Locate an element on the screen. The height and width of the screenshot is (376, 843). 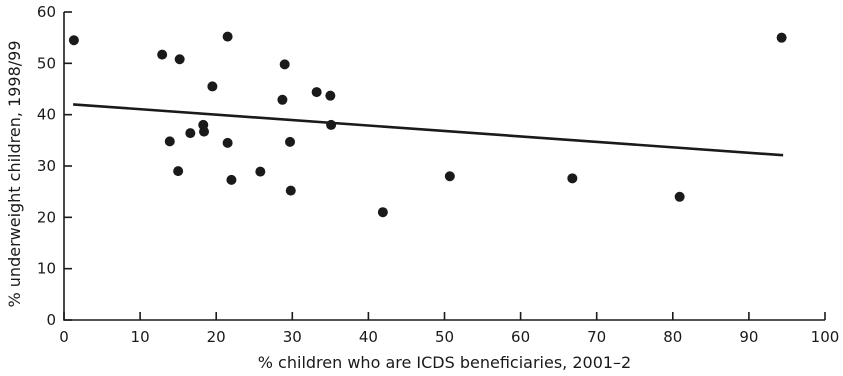
trend-line is located at coordinates (428, 130).